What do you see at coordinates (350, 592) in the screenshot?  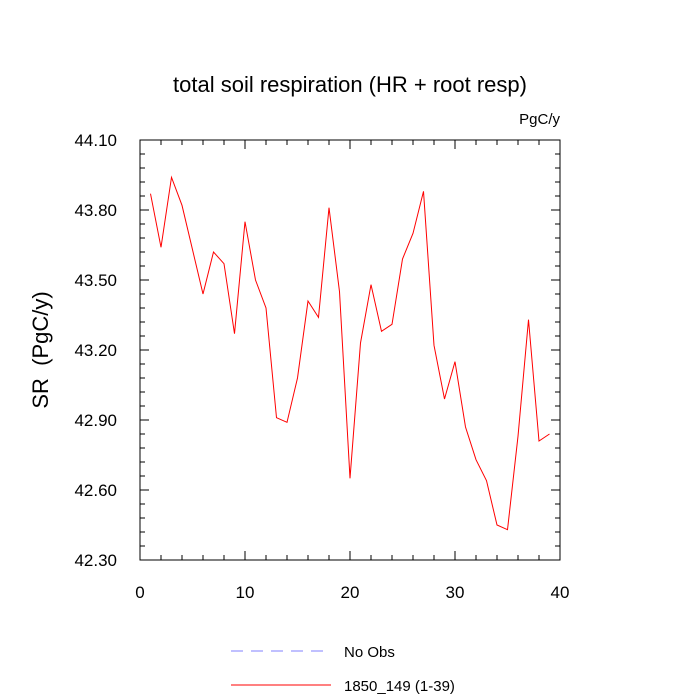 I see `x-tick-label: 20` at bounding box center [350, 592].